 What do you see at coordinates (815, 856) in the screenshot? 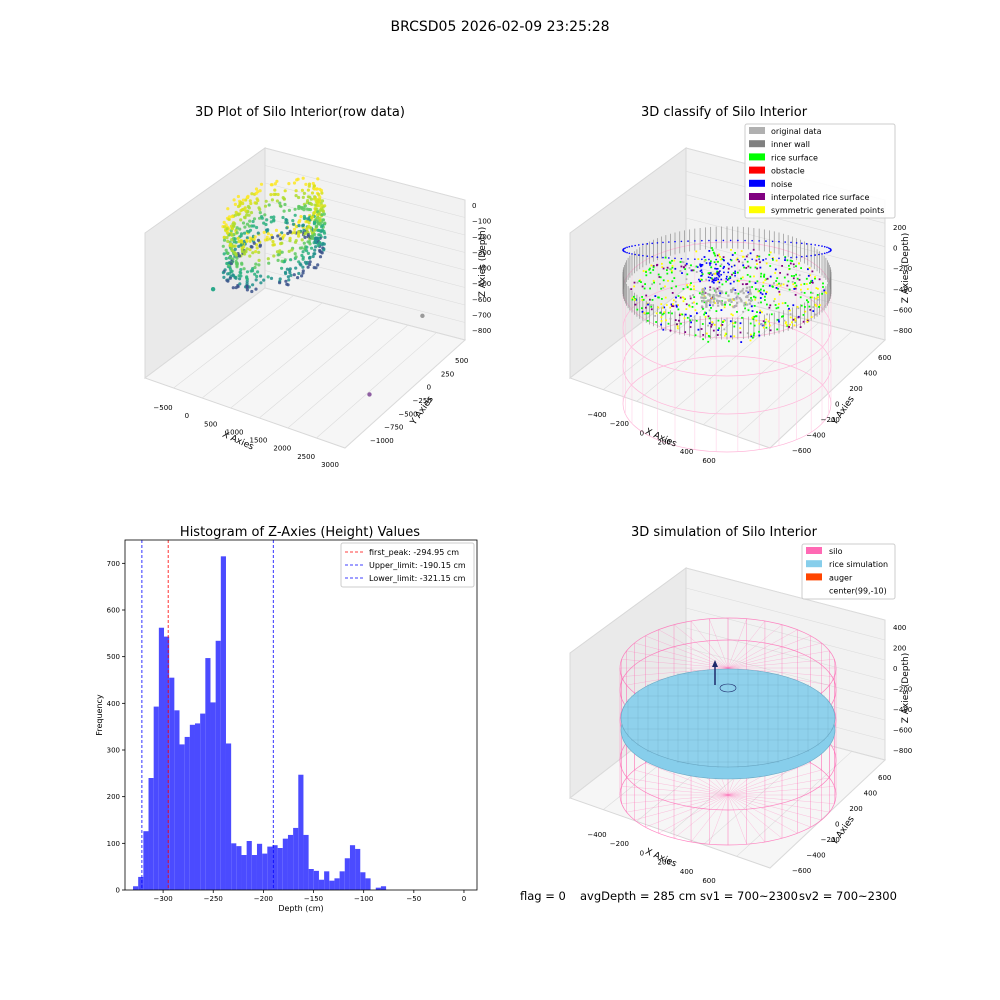
I see `sim-y-tick-label: −400` at bounding box center [815, 856].